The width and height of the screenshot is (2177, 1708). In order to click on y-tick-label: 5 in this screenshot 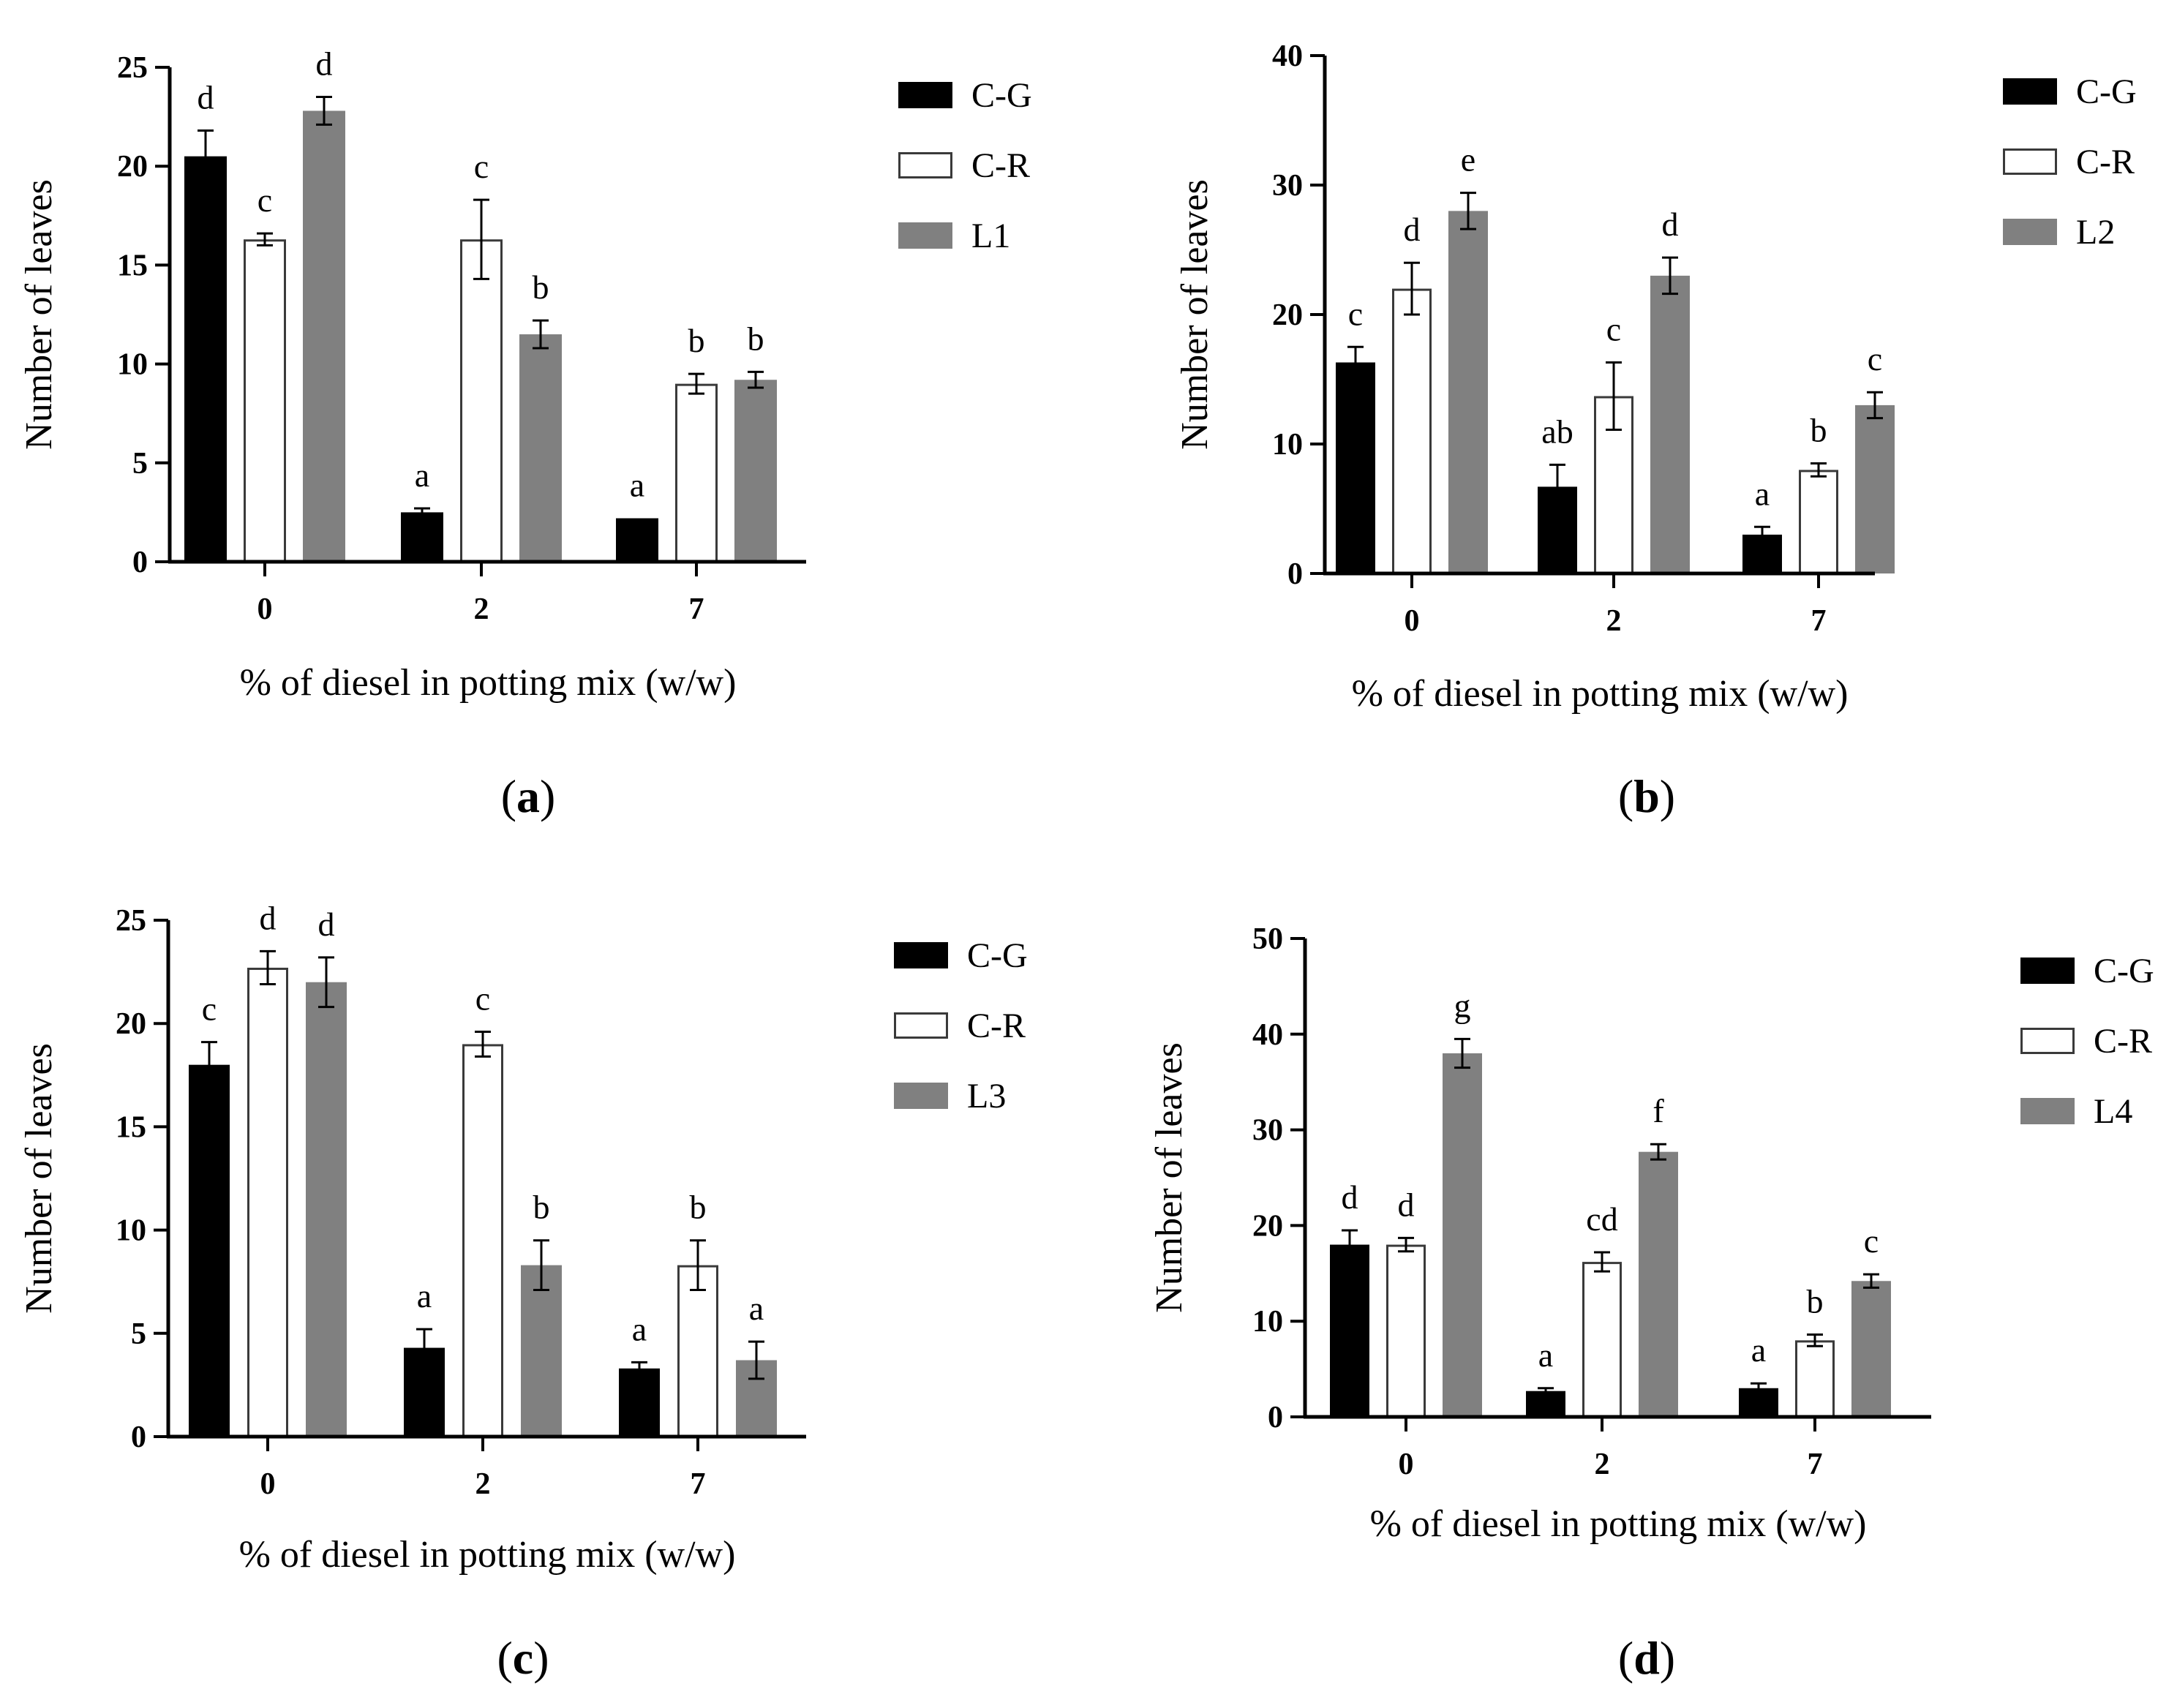, I will do `click(140, 464)`.